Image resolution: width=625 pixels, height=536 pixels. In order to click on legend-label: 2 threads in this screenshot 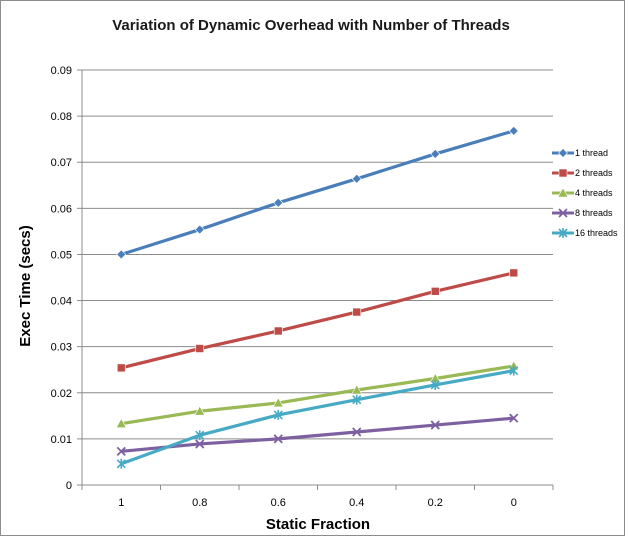, I will do `click(594, 173)`.